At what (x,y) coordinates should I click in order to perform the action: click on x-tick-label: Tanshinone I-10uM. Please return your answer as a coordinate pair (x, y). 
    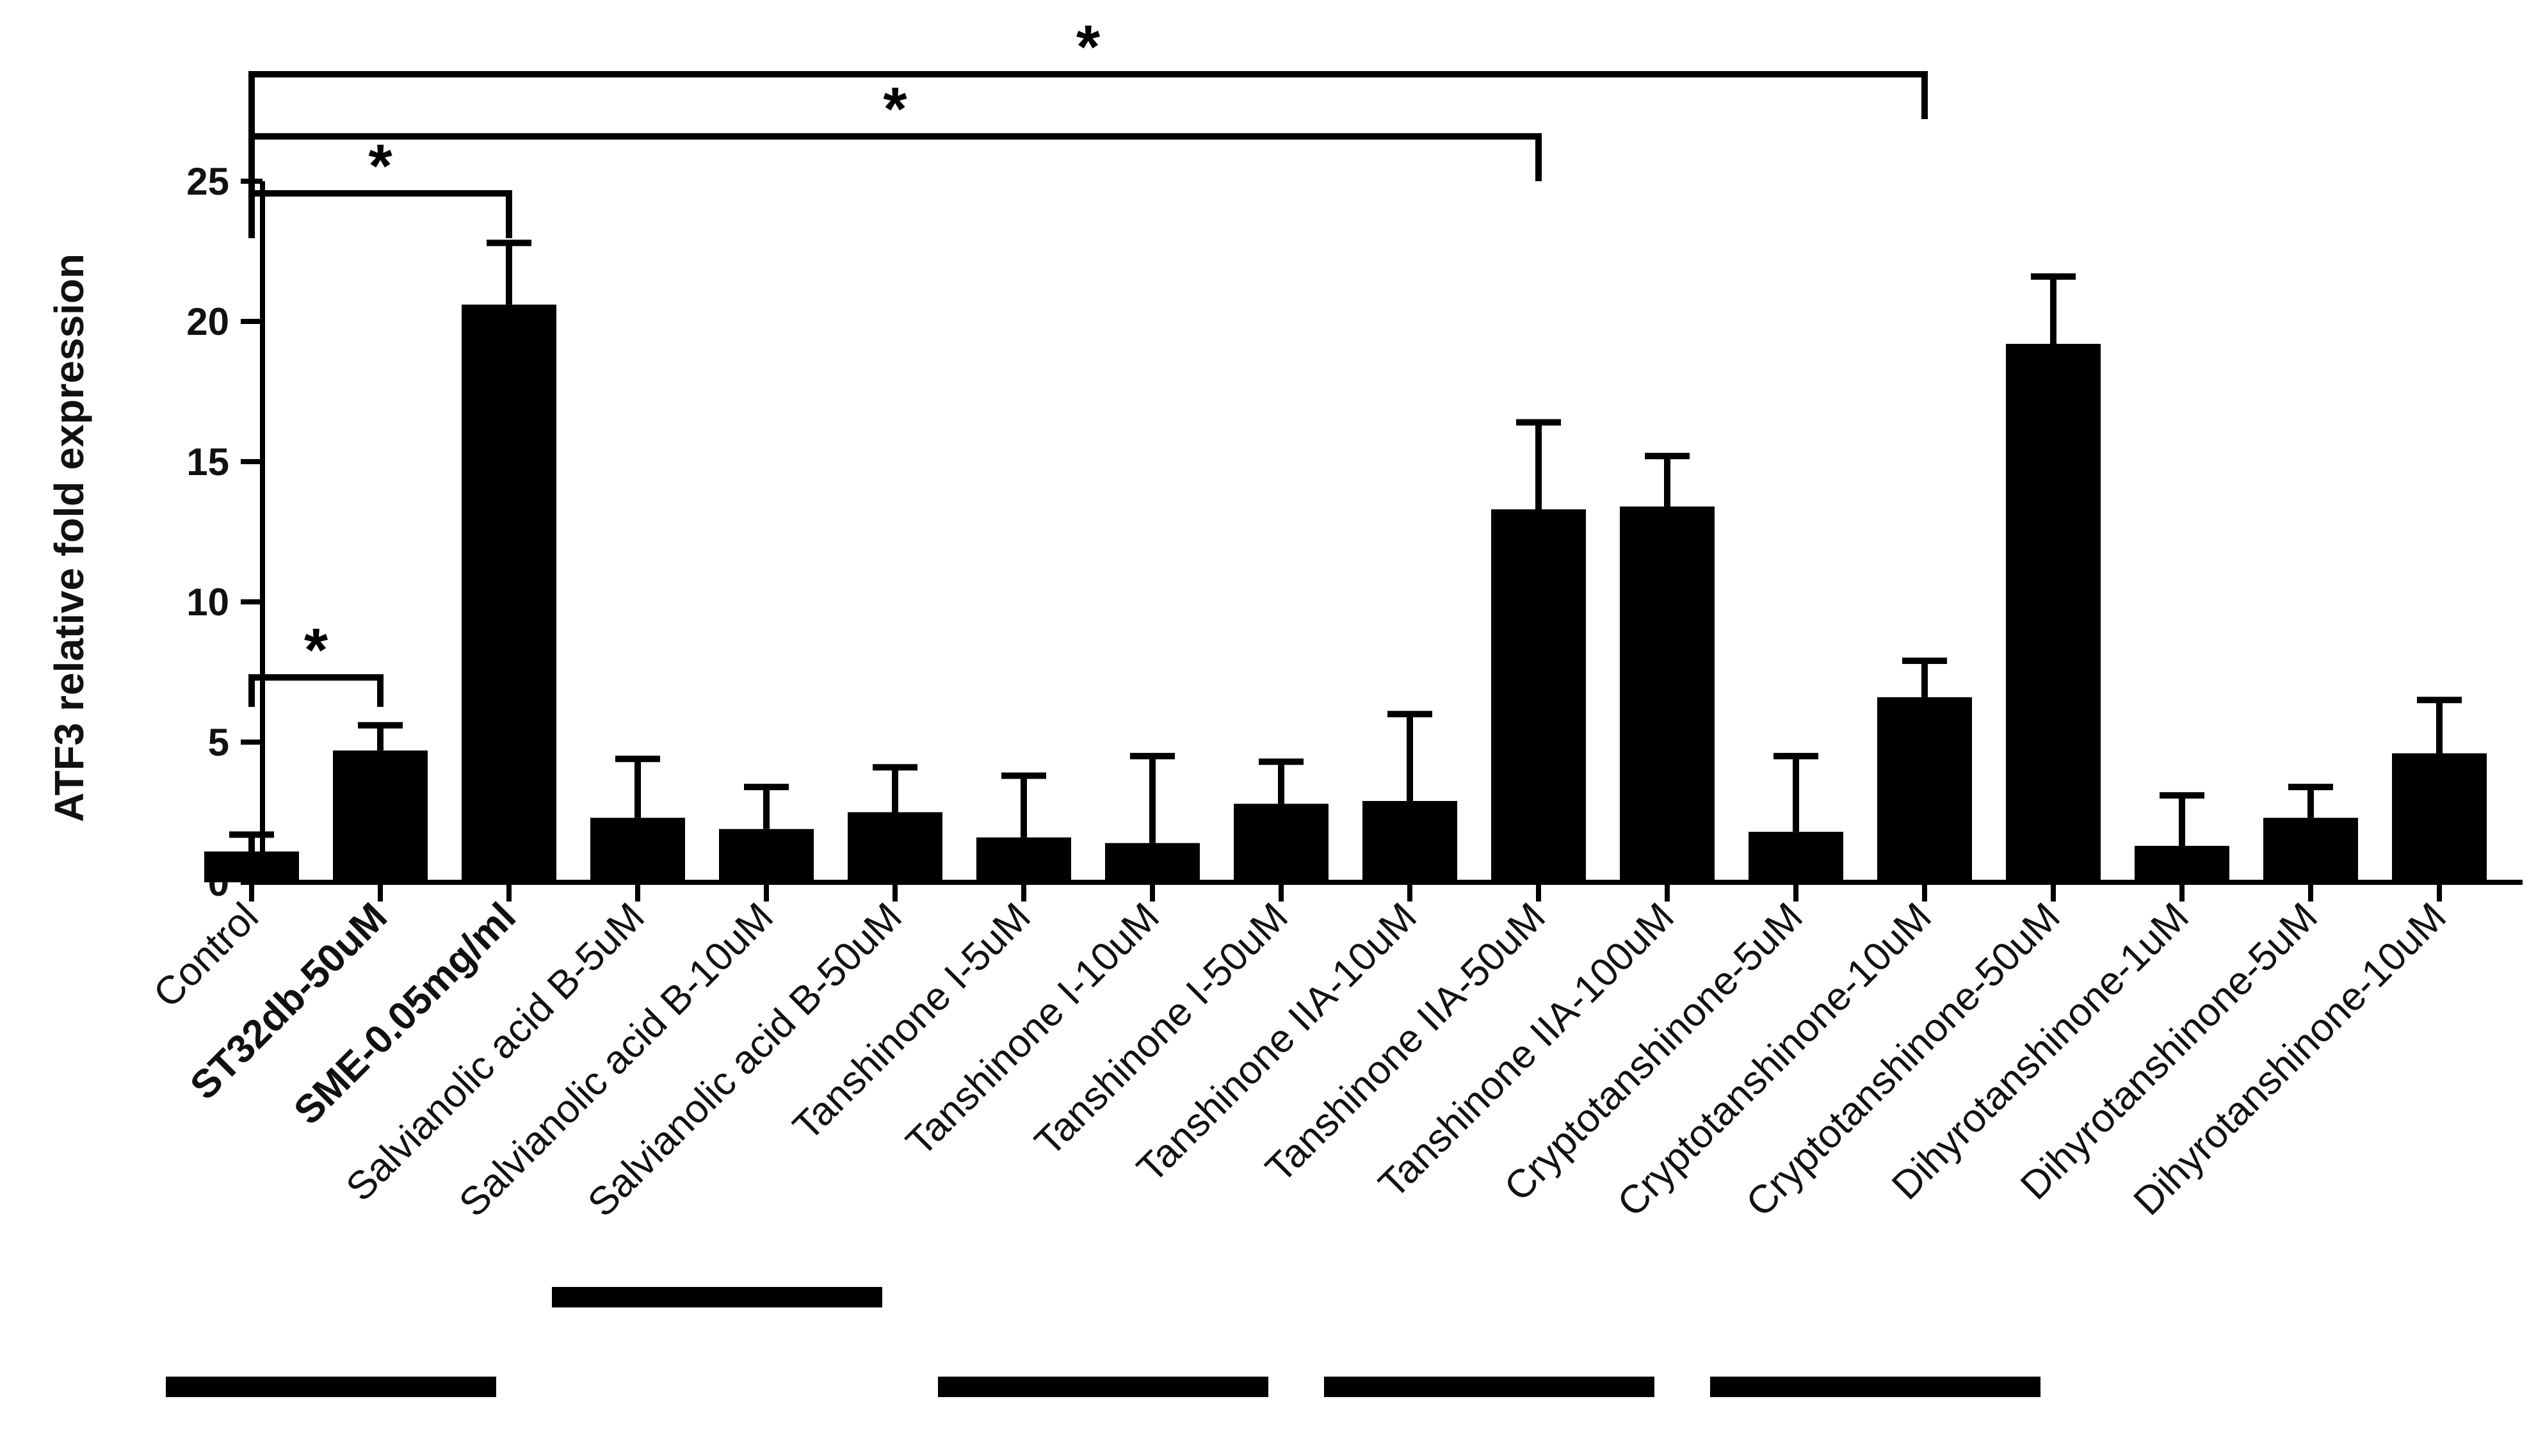
    Looking at the image, I should click on (1033, 1029).